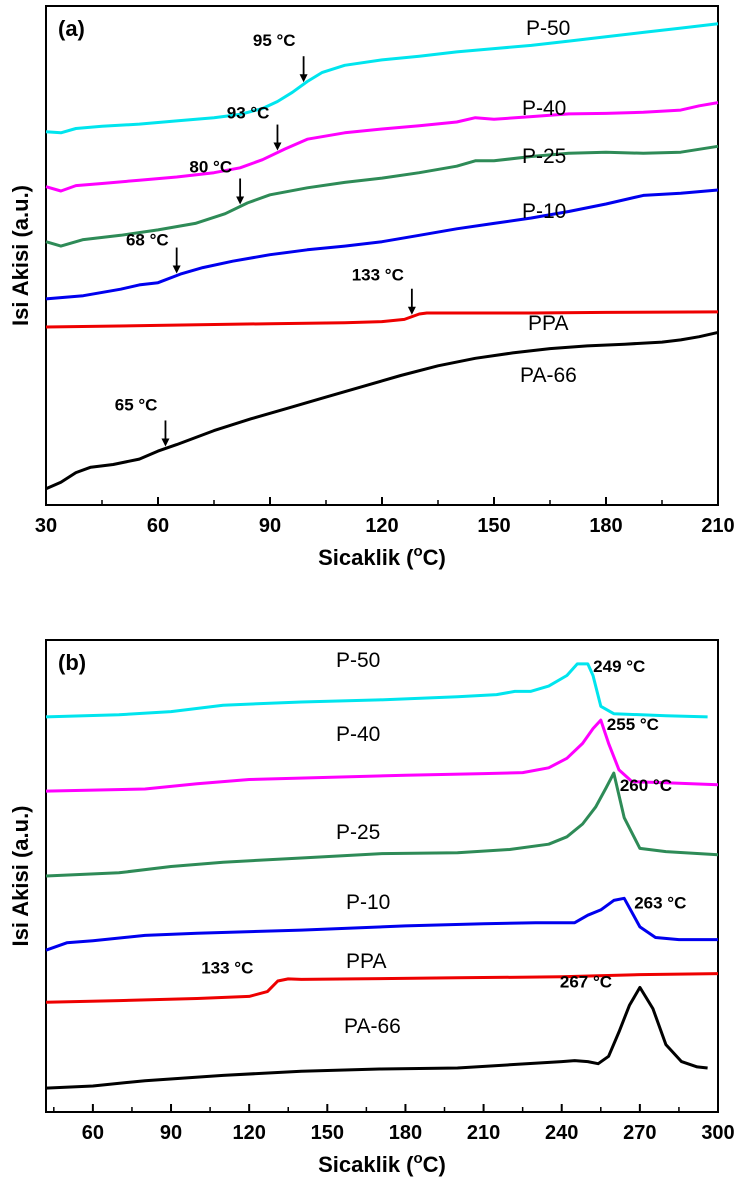 The height and width of the screenshot is (1196, 741). What do you see at coordinates (147, 240) in the screenshot?
I see `annotation-label: 68 °C` at bounding box center [147, 240].